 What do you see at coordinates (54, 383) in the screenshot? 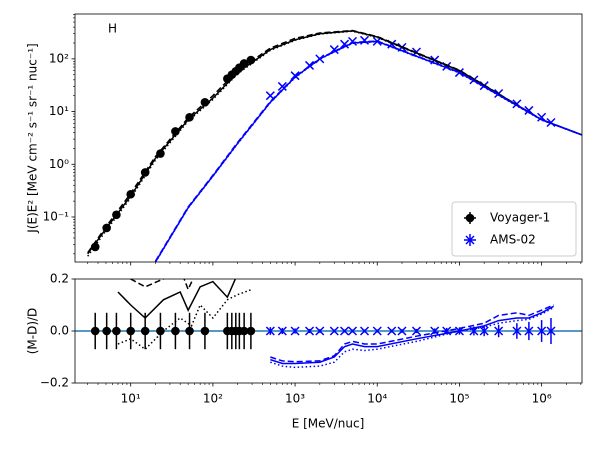
I see `y-tick-label: −0.2` at bounding box center [54, 383].